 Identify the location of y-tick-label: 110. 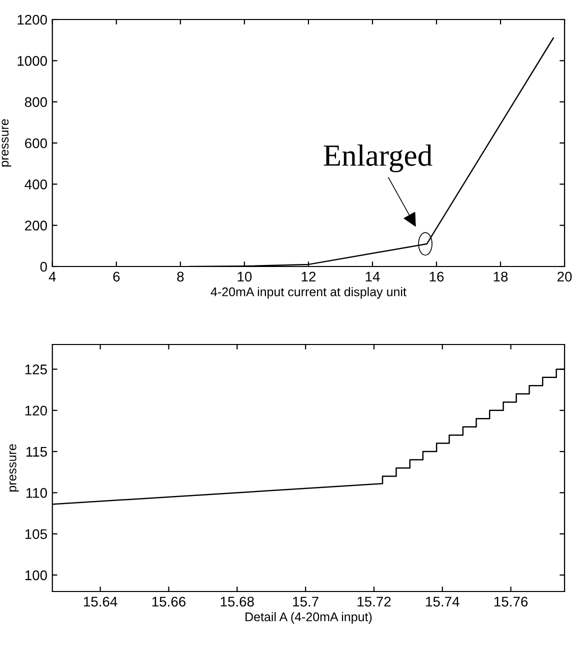
(36, 493).